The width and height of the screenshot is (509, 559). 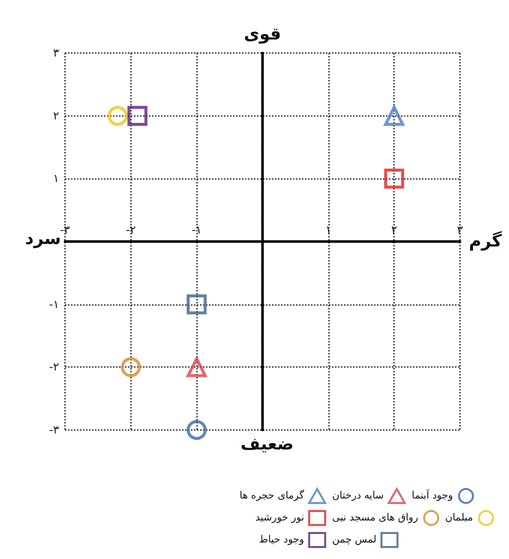 What do you see at coordinates (281, 540) in the screenshot?
I see `legend-label: وجود حیاط` at bounding box center [281, 540].